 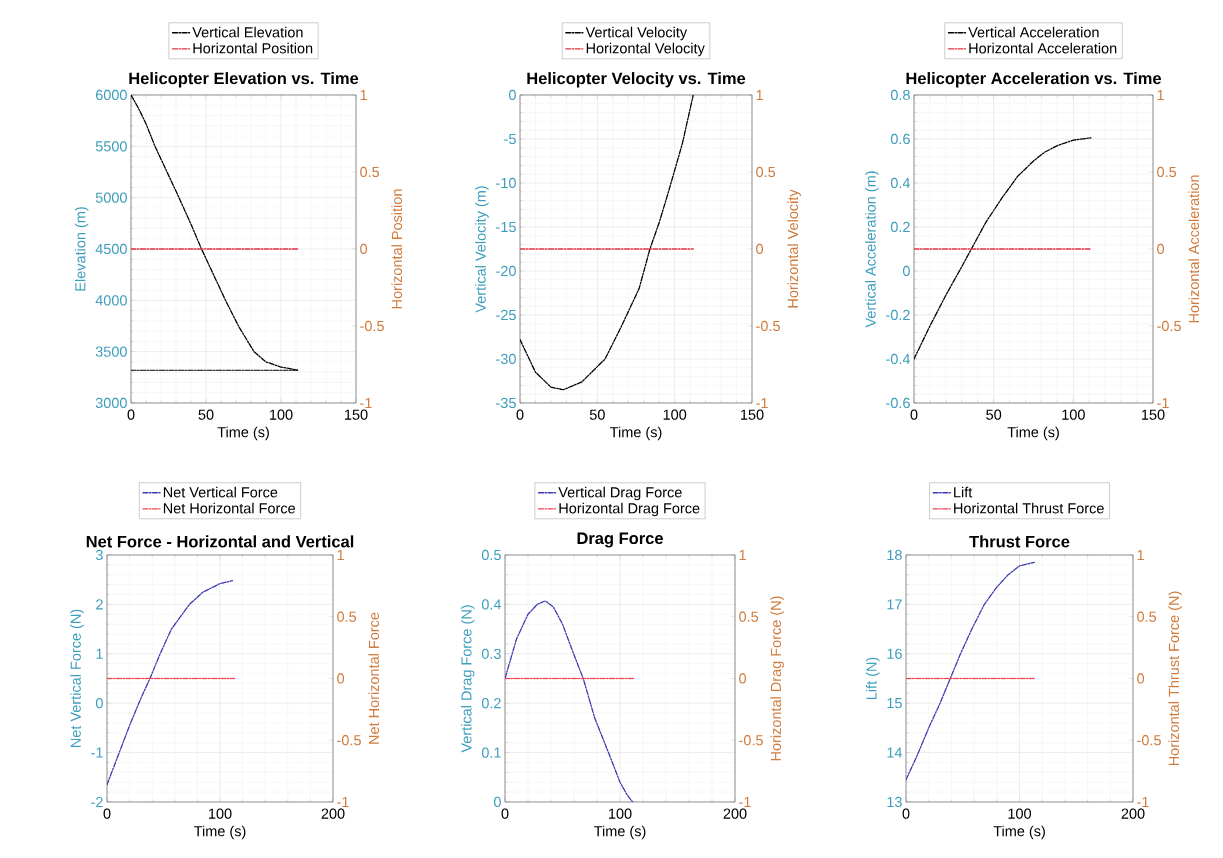 I want to click on y-tick-label: 18, so click(x=894, y=555).